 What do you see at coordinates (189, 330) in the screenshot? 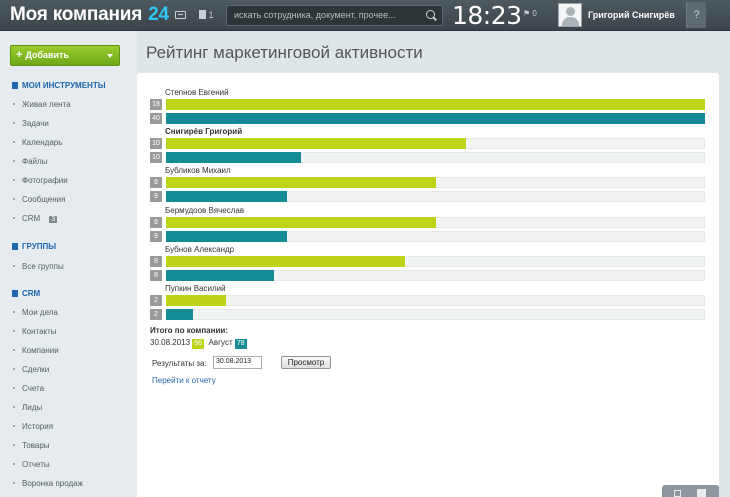
I see `total-title: Итого по компании:` at bounding box center [189, 330].